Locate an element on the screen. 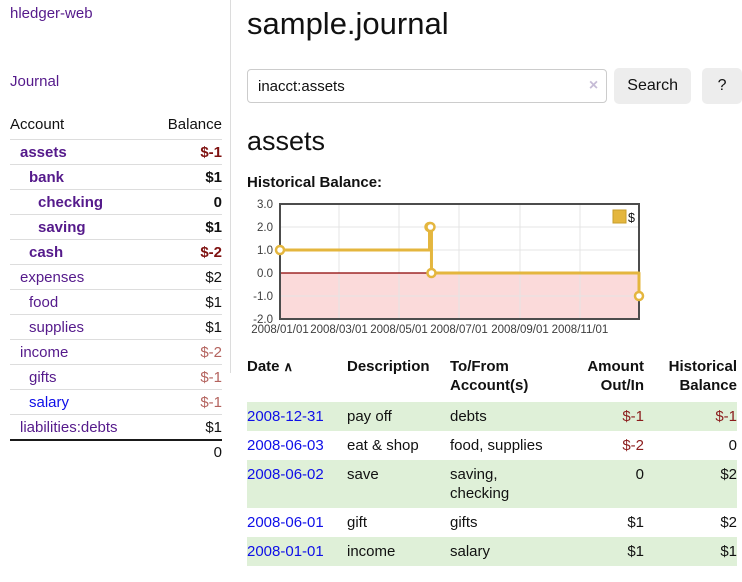 The image size is (742, 582). account-link-salary: salary is located at coordinates (49, 402).